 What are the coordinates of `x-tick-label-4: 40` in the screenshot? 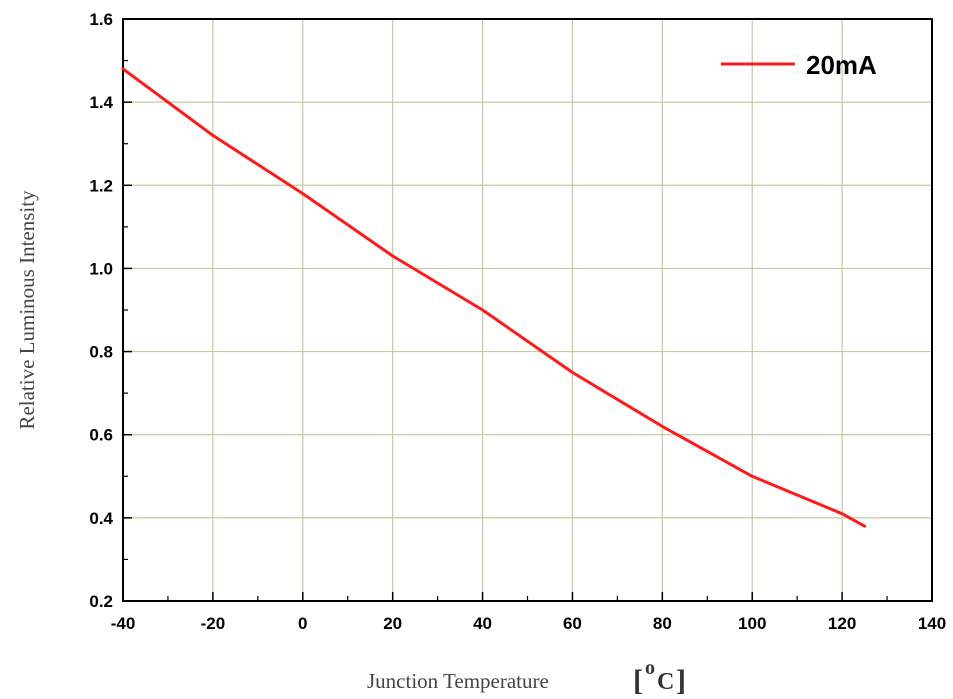 It's located at (482, 623).